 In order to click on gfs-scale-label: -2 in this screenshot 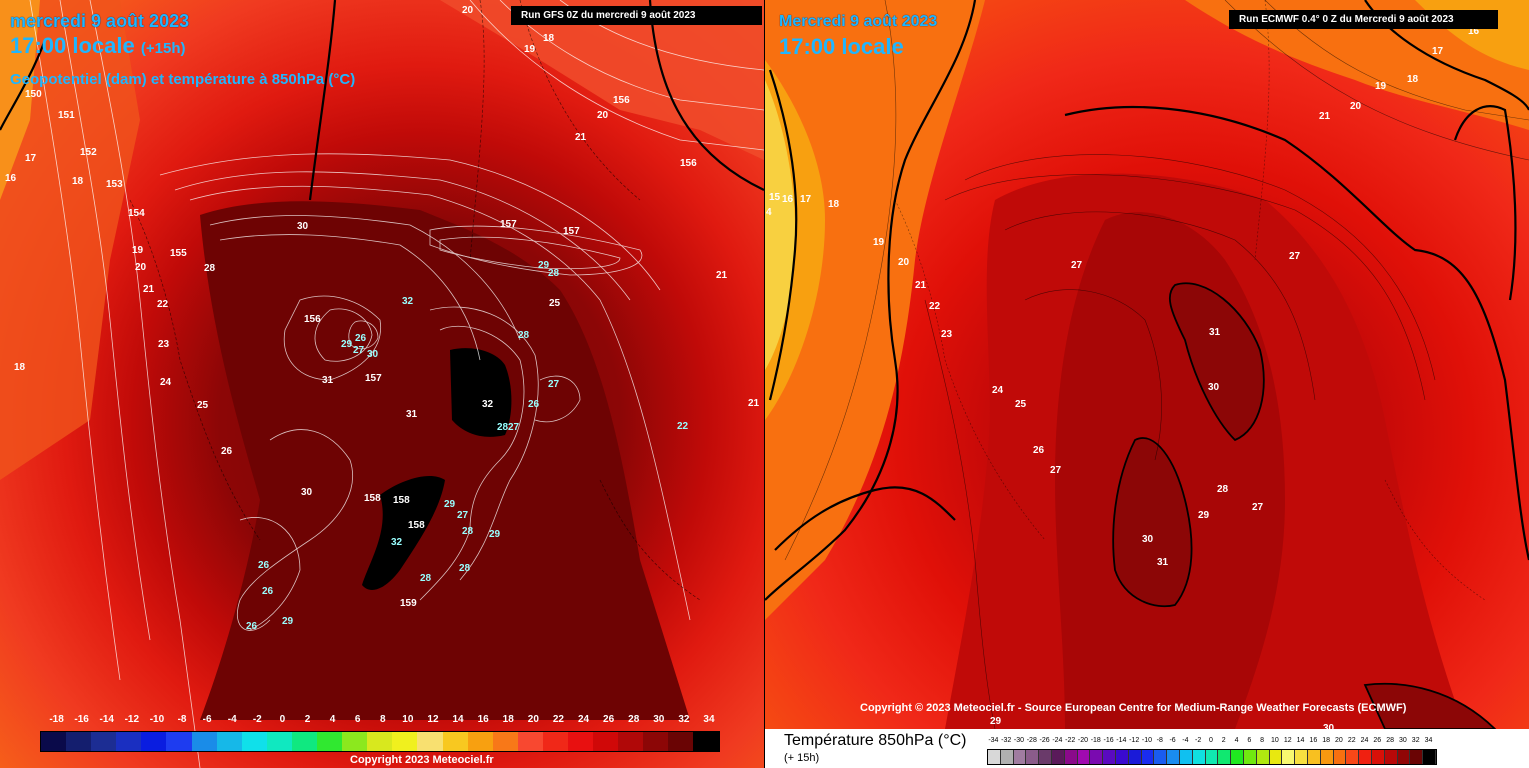, I will do `click(257, 719)`.